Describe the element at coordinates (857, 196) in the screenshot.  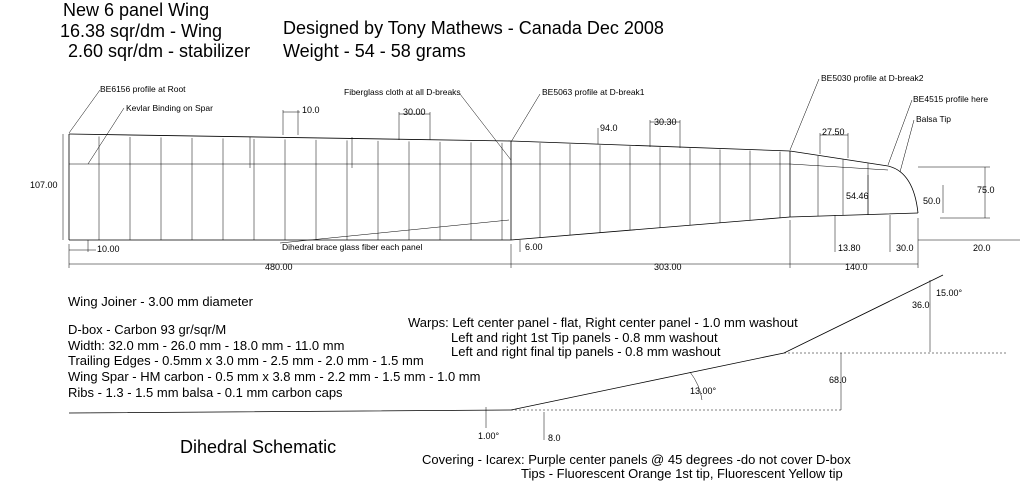
I see `dim-54-46: 54.46` at that location.